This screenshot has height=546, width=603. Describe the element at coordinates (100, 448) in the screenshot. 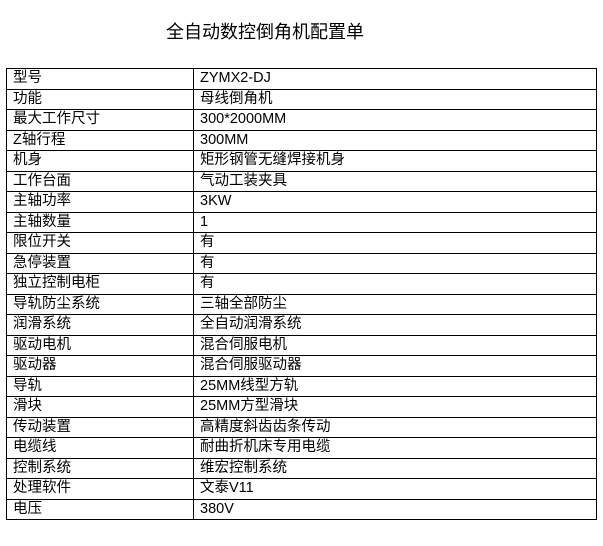

I see `spec-label: 电缆线` at that location.